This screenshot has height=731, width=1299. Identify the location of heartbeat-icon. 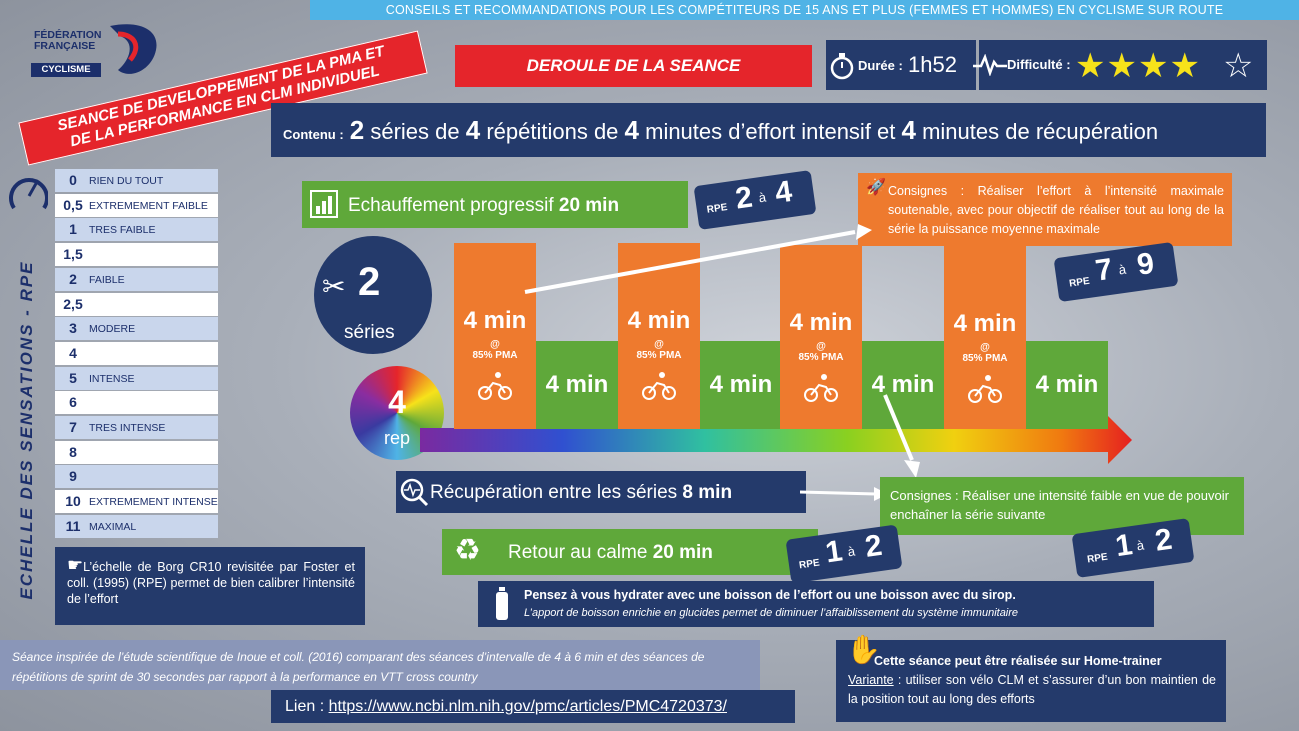
(990, 65).